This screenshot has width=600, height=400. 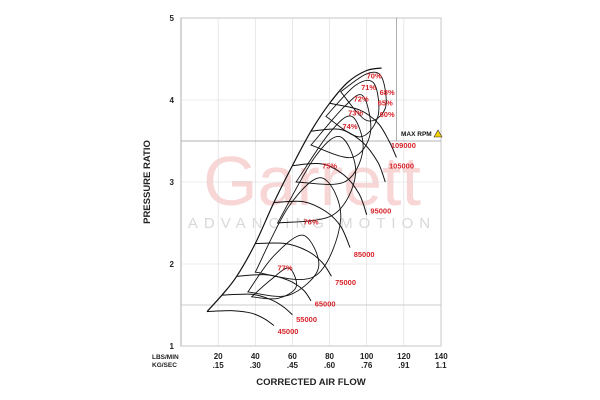 I want to click on warning-icon, so click(x=438, y=133).